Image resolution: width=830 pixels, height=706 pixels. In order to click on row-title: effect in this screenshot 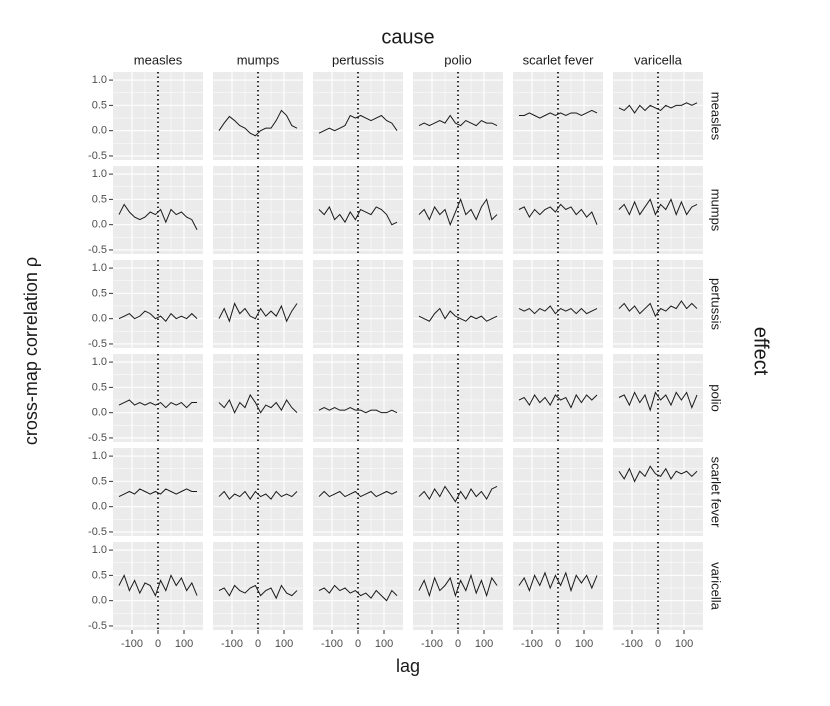, I will do `click(761, 351)`.